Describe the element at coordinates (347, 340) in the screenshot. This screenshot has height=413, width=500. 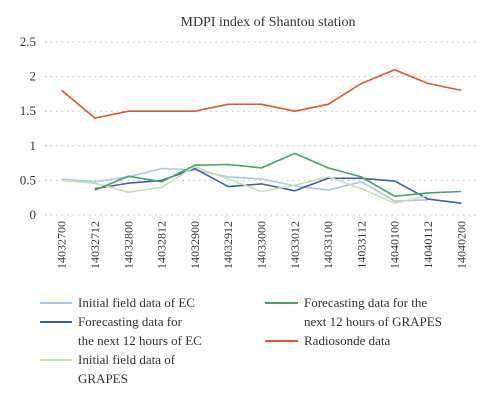
I see `legend-label-4: Radiosonde data` at that location.